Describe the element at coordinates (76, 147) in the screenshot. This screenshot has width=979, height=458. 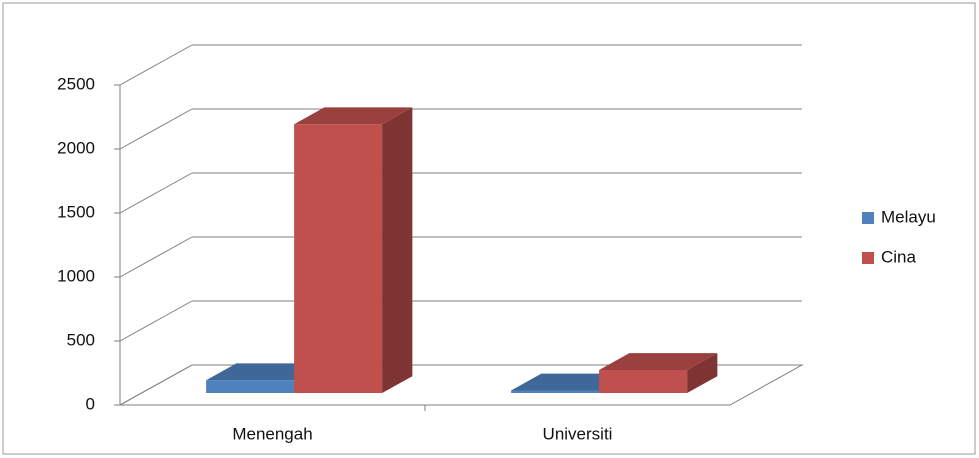
I see `y-tick-label: 2000` at that location.